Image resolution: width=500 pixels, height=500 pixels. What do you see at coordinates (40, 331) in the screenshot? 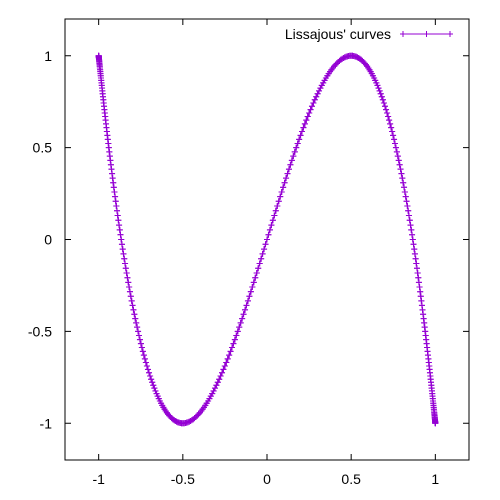
I see `y-tick-label: -0.5` at bounding box center [40, 331].